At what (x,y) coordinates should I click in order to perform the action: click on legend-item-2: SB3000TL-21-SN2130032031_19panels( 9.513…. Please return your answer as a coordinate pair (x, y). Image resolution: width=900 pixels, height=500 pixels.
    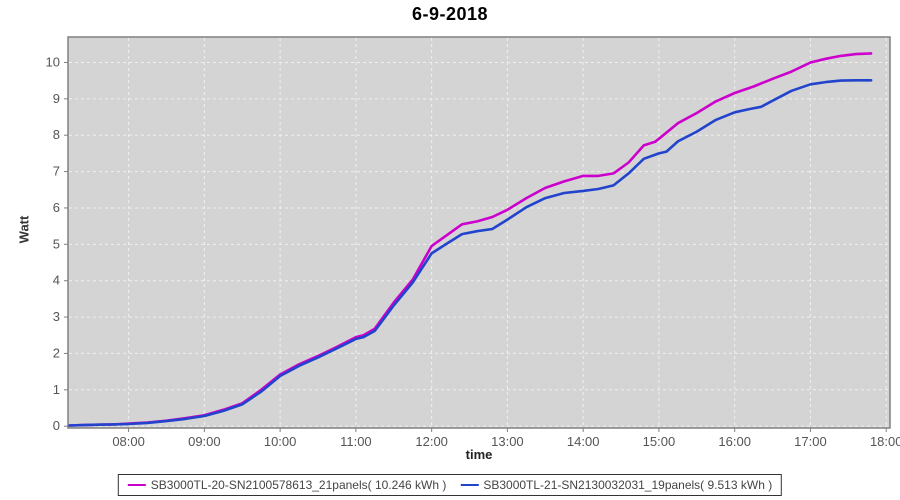
    Looking at the image, I should click on (616, 485).